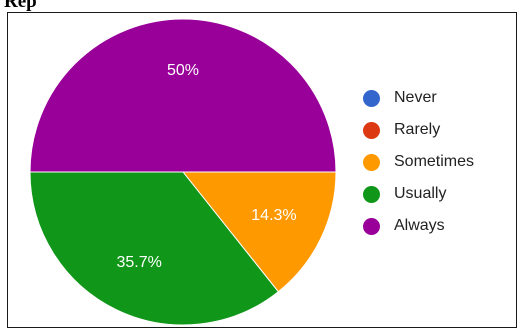 This screenshot has height=331, width=527. What do you see at coordinates (371, 226) in the screenshot?
I see `legend-swatch-always` at bounding box center [371, 226].